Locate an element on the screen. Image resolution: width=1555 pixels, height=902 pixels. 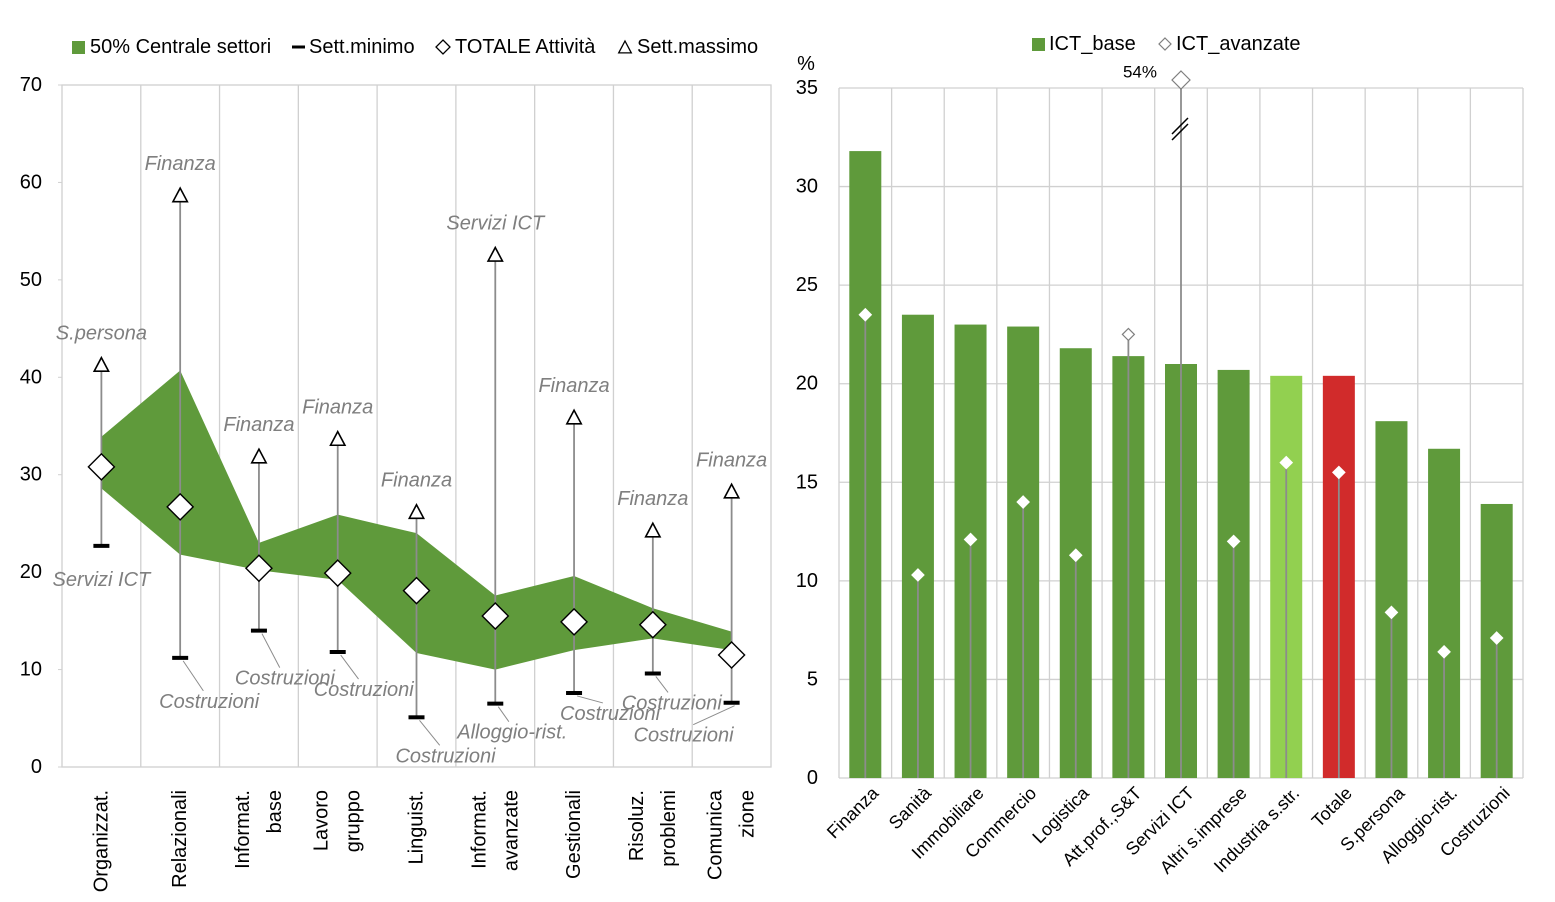
value-label: 54% is located at coordinates (1140, 72).